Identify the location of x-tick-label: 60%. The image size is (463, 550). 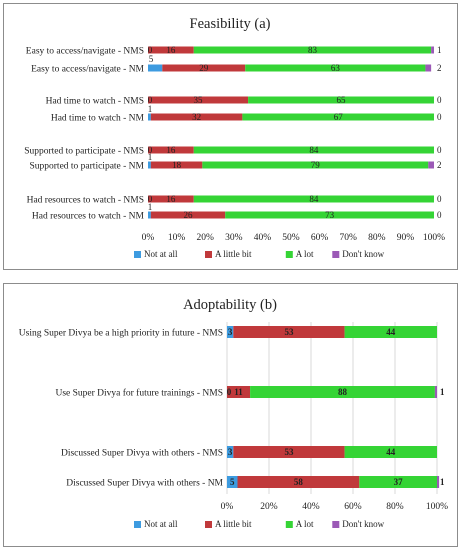
(353, 507).